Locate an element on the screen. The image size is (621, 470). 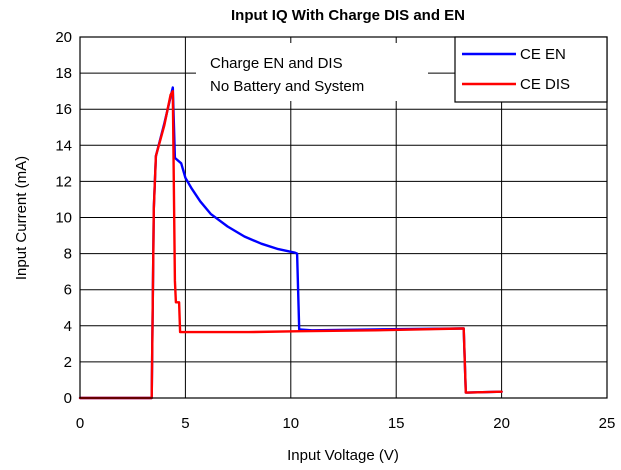
y-tick-label: 0 is located at coordinates (68, 398).